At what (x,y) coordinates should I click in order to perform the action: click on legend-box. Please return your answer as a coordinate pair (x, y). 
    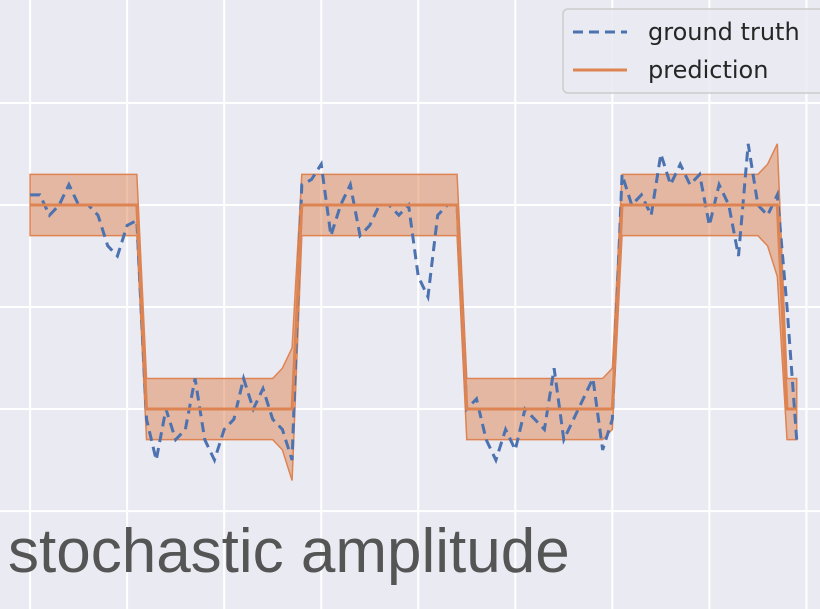
    Looking at the image, I should click on (691, 51).